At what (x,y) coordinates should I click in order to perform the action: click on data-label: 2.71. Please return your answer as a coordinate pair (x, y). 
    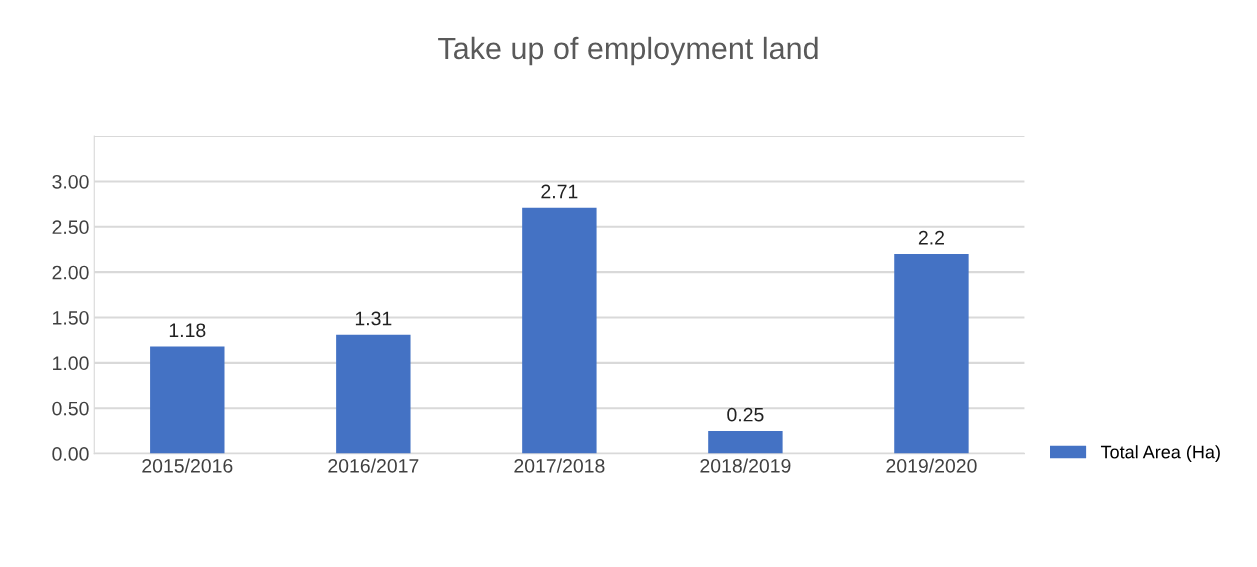
    Looking at the image, I should click on (559, 191).